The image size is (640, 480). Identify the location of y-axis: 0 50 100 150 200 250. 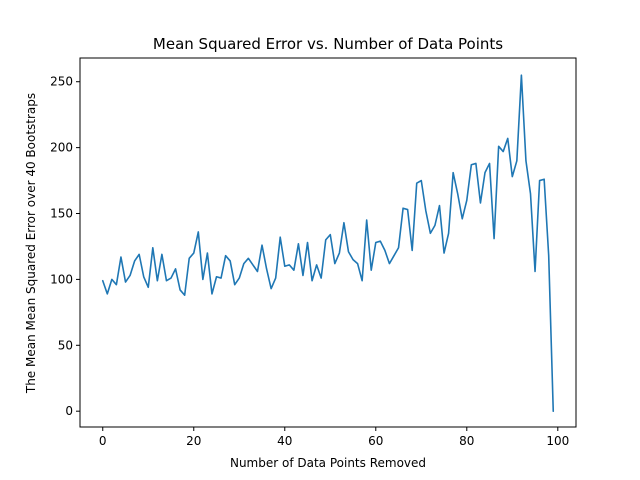
(65, 246).